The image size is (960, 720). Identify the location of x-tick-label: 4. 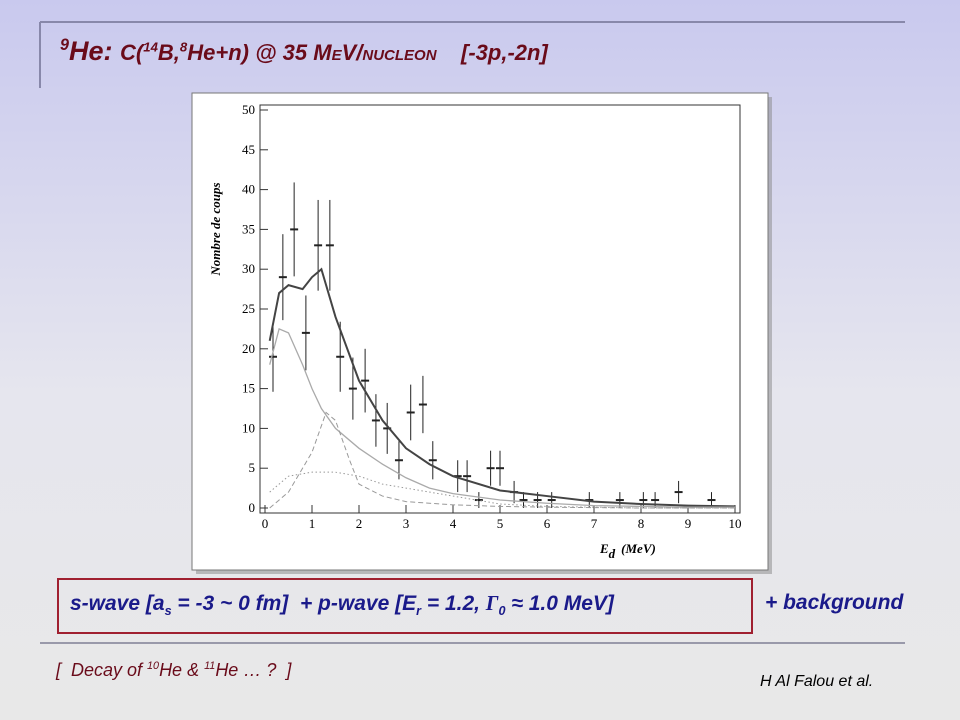
(453, 523).